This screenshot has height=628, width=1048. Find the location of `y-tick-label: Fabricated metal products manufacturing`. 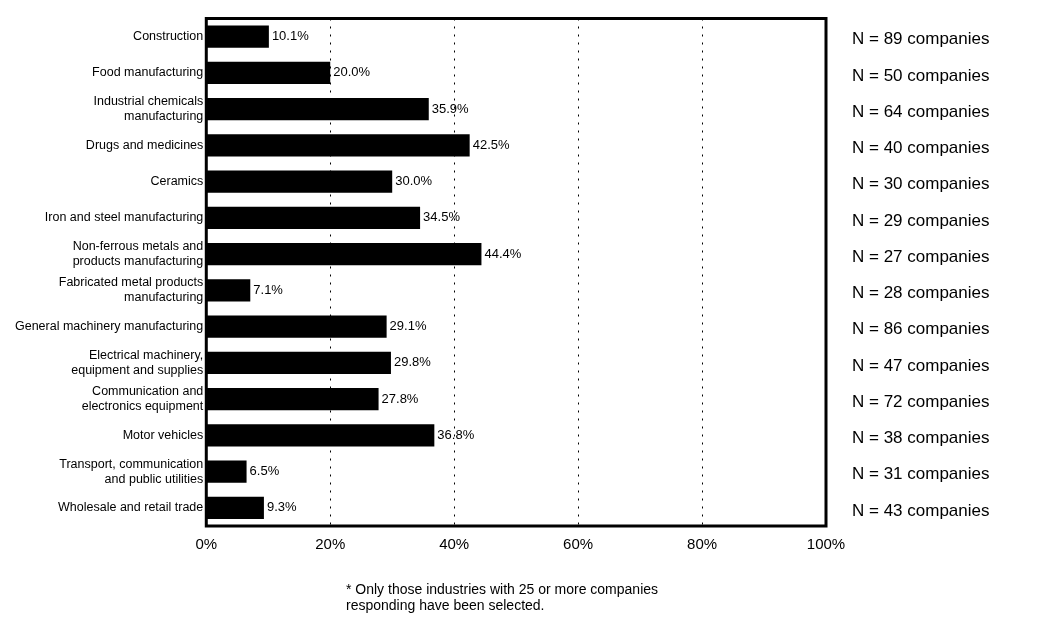

y-tick-label: Fabricated metal products manufacturing is located at coordinates (131, 290).